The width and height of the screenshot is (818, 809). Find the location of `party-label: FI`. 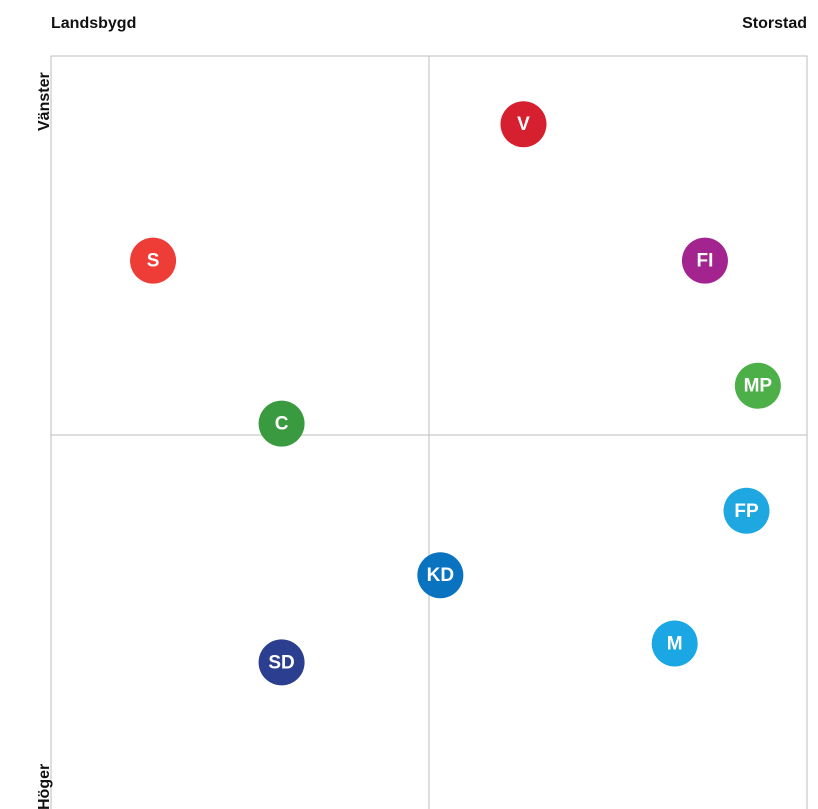

party-label: FI is located at coordinates (704, 261).